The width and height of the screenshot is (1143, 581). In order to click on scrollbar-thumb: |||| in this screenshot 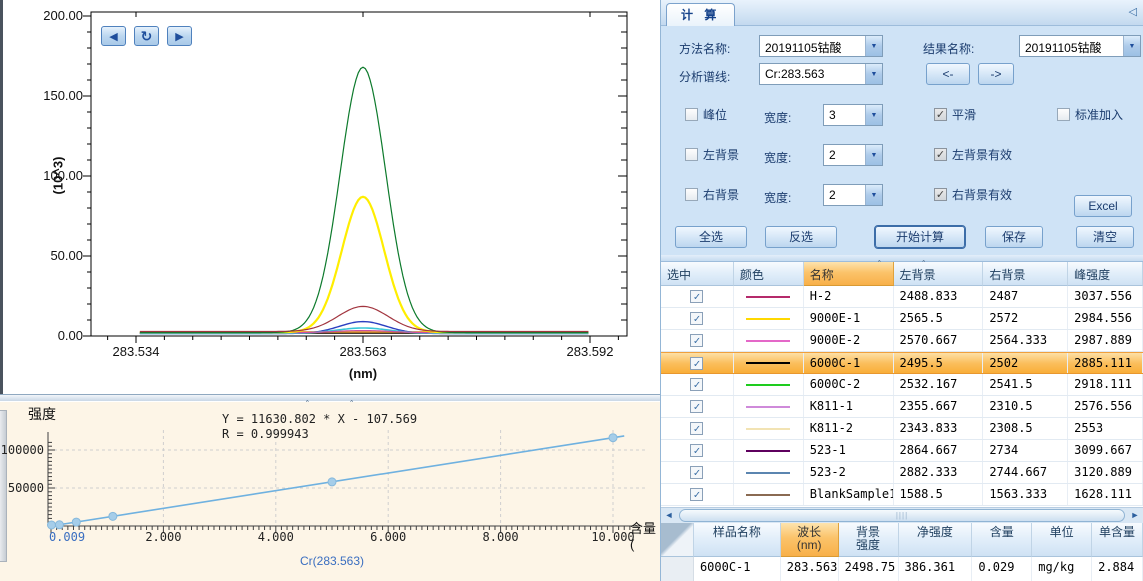, I will do `click(902, 515)`.